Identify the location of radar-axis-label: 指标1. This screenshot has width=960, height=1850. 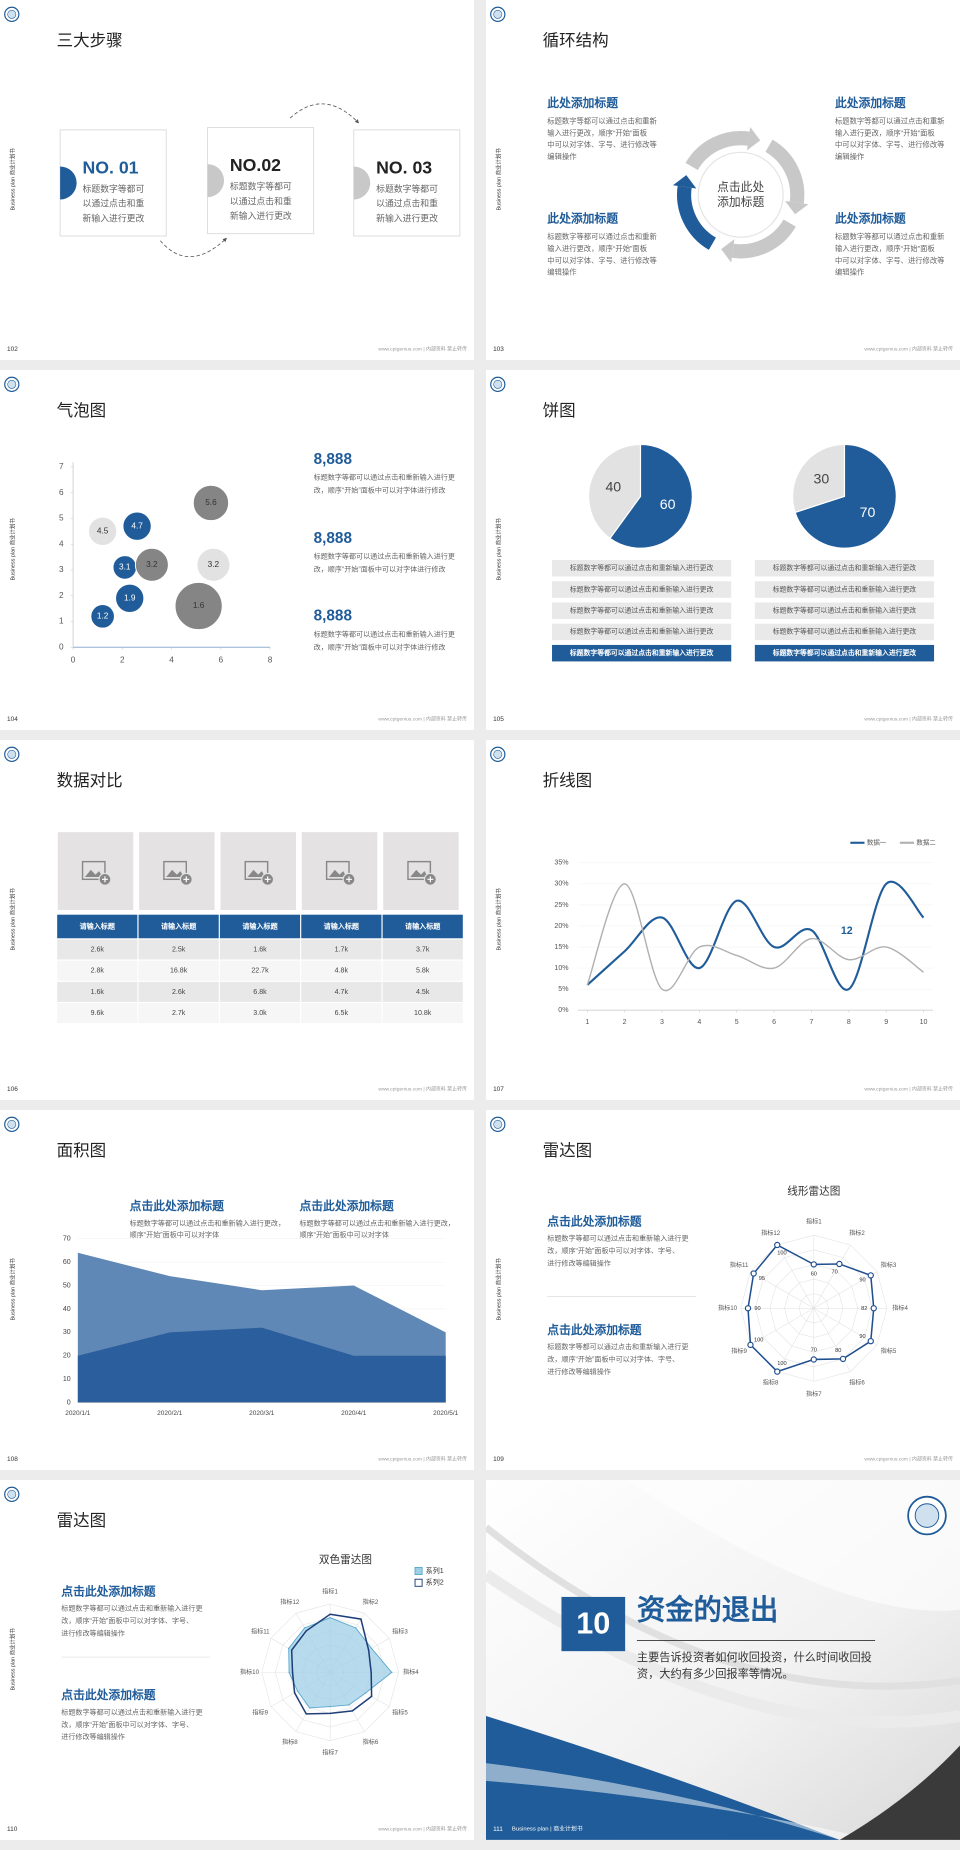
(814, 1222).